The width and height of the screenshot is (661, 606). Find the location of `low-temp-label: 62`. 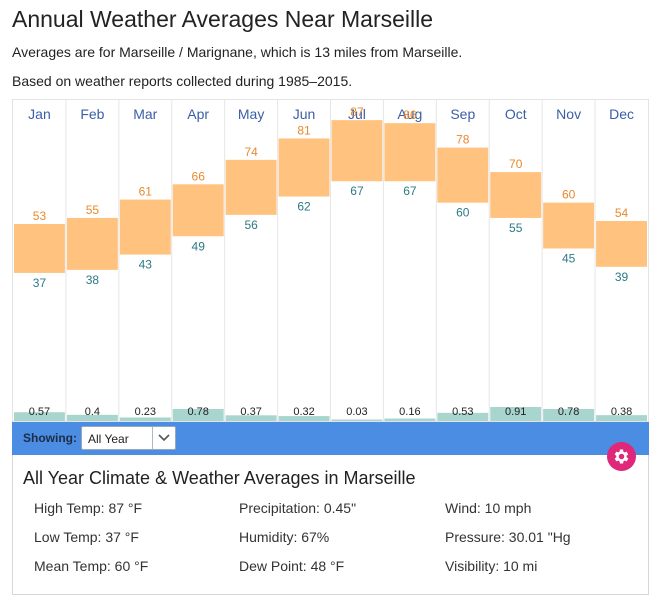

low-temp-label: 62 is located at coordinates (304, 207).